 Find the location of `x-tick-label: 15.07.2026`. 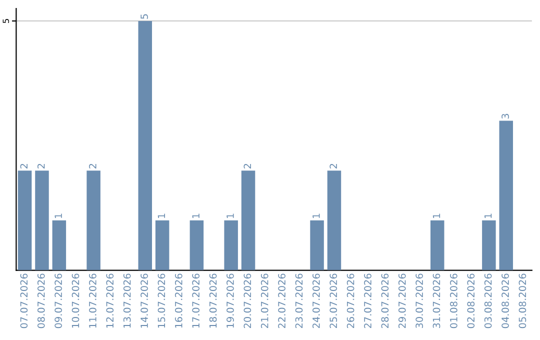

x-tick-label: 15.07.2026 is located at coordinates (162, 301).